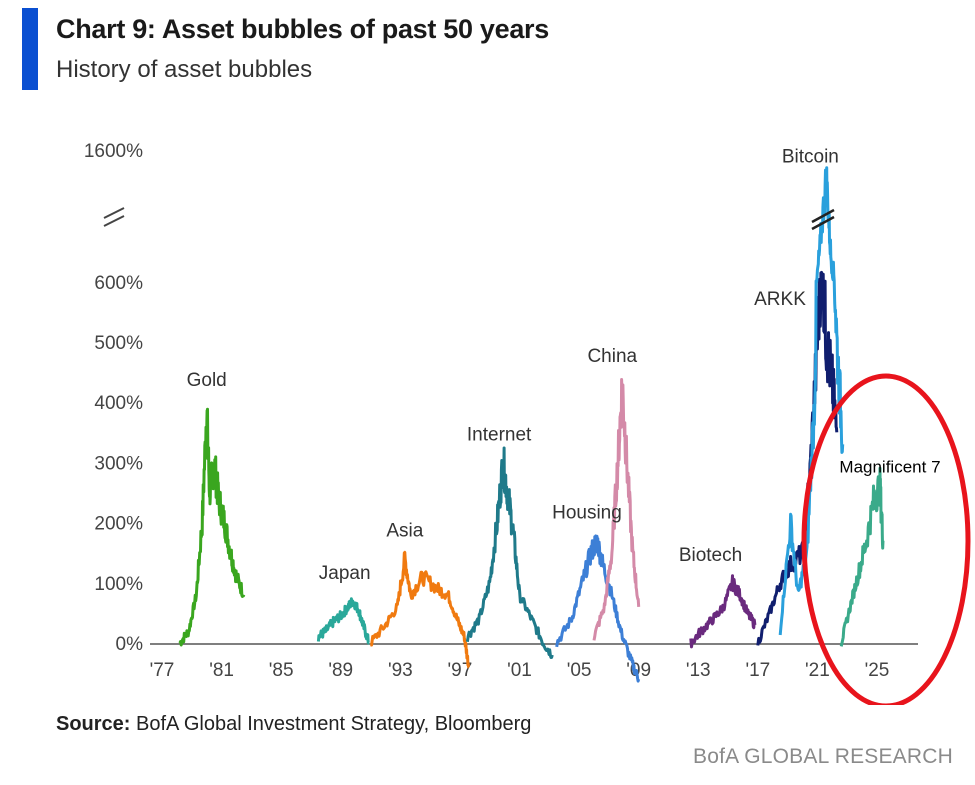 This screenshot has height=785, width=975. What do you see at coordinates (93, 724) in the screenshot?
I see `source-label: Source:` at bounding box center [93, 724].